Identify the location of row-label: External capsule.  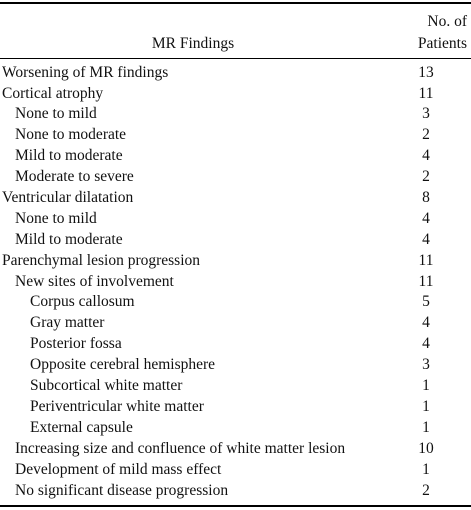
(81, 427).